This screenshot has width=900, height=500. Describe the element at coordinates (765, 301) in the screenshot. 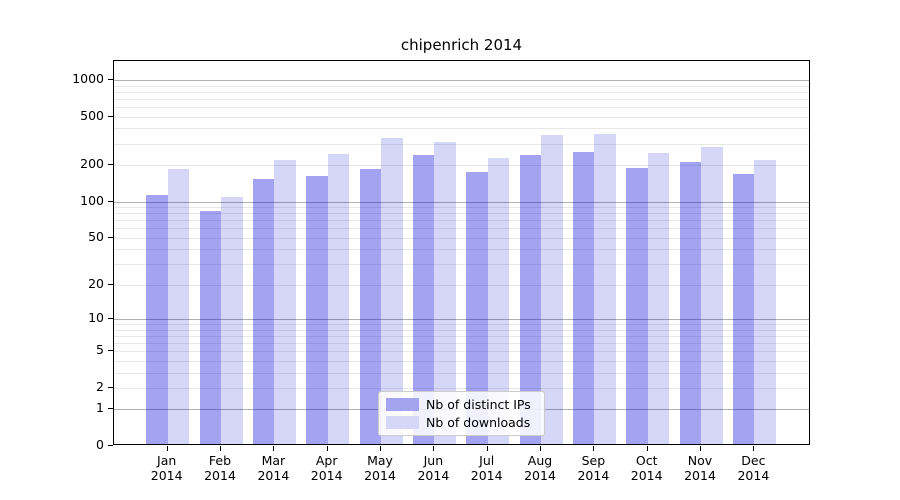

I see `bar-dec-downloads` at that location.